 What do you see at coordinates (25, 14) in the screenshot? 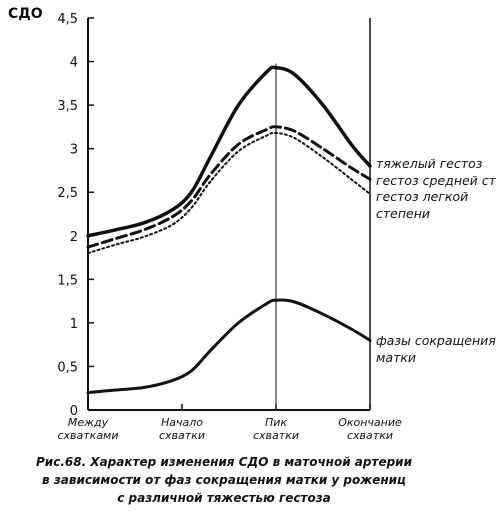
I see `y-axis-label: СДО` at bounding box center [25, 14].